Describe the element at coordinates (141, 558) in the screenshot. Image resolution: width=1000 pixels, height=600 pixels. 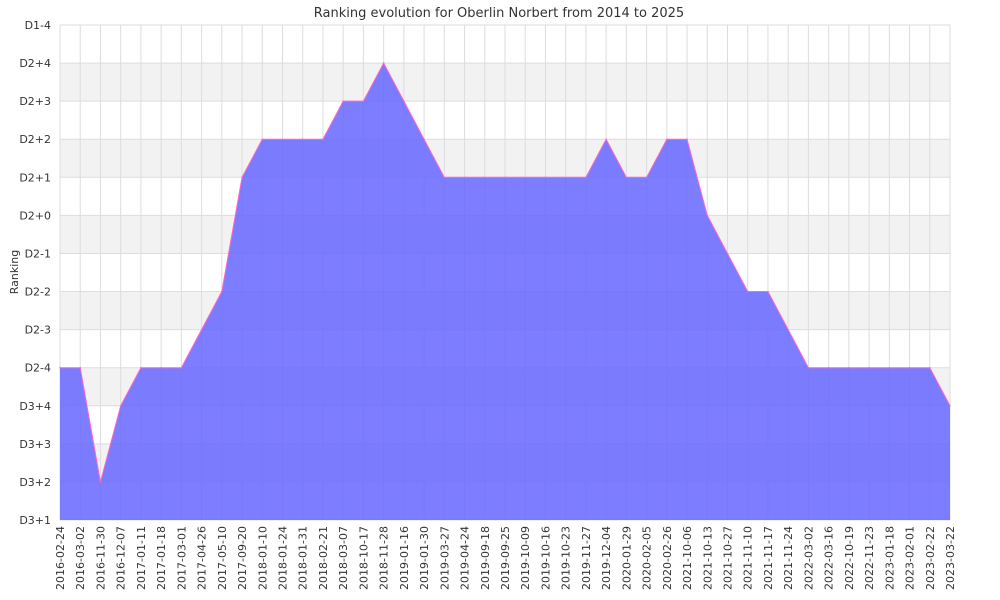
I see `x-tick-label: 2017-01-11` at that location.